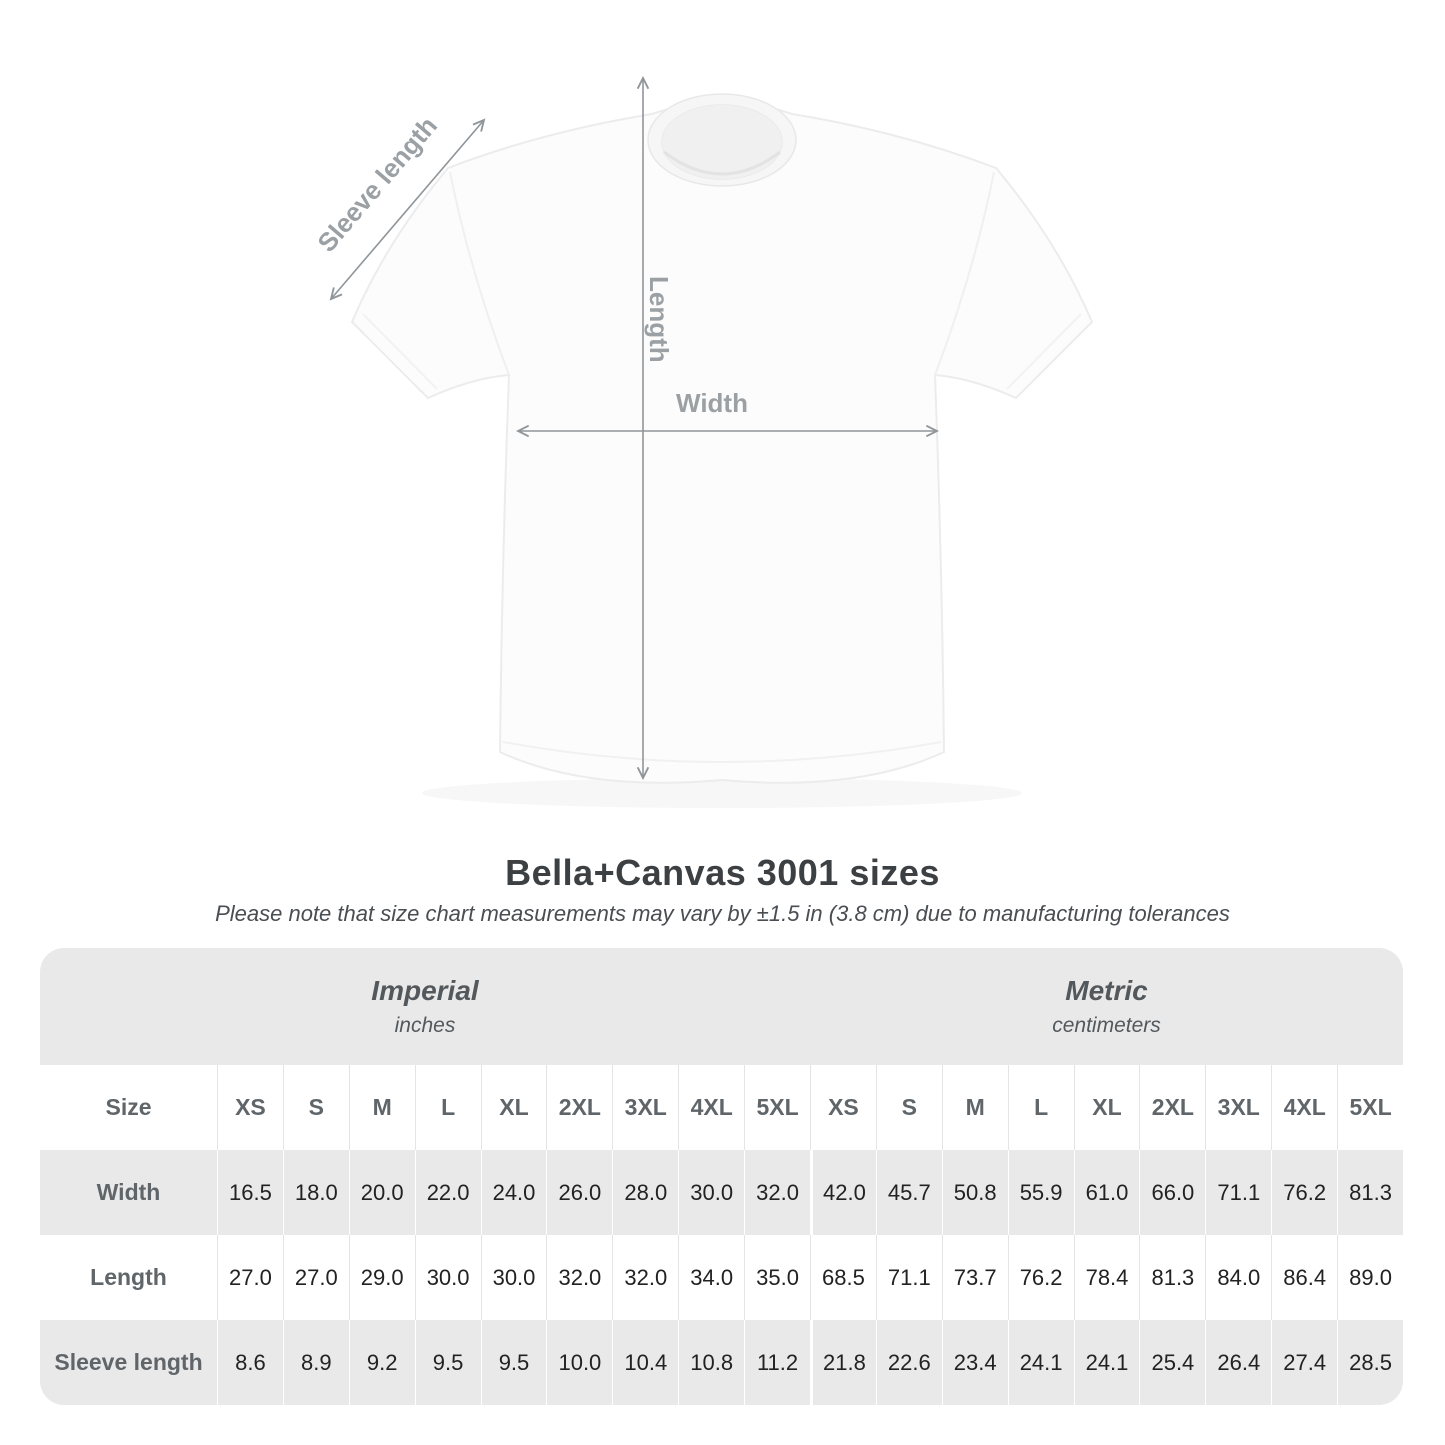 This screenshot has width=1445, height=1445. Describe the element at coordinates (908, 1192) in the screenshot. I see `value-cell: 45.7` at that location.